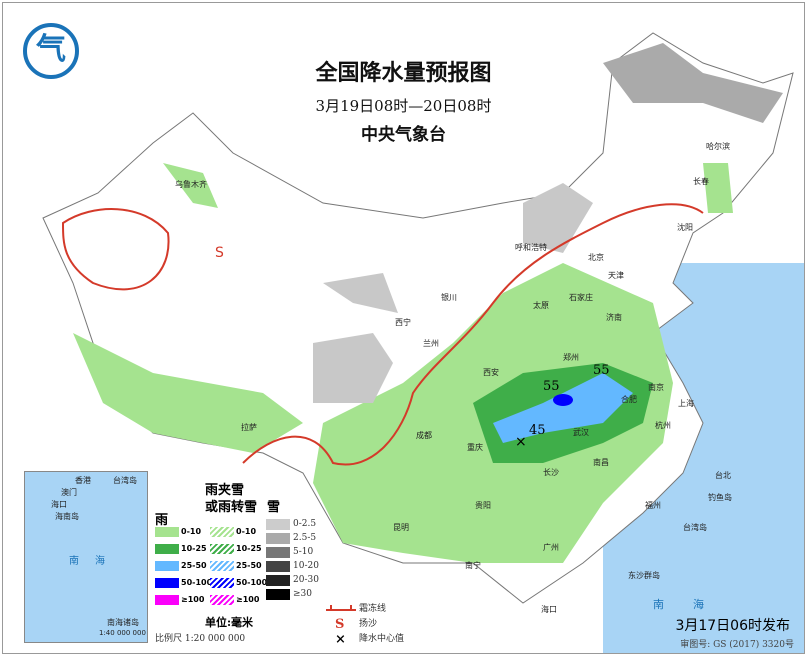 The width and height of the screenshot is (807, 656). Describe the element at coordinates (340, 639) in the screenshot. I see `precip-center-icon: ×` at that location.